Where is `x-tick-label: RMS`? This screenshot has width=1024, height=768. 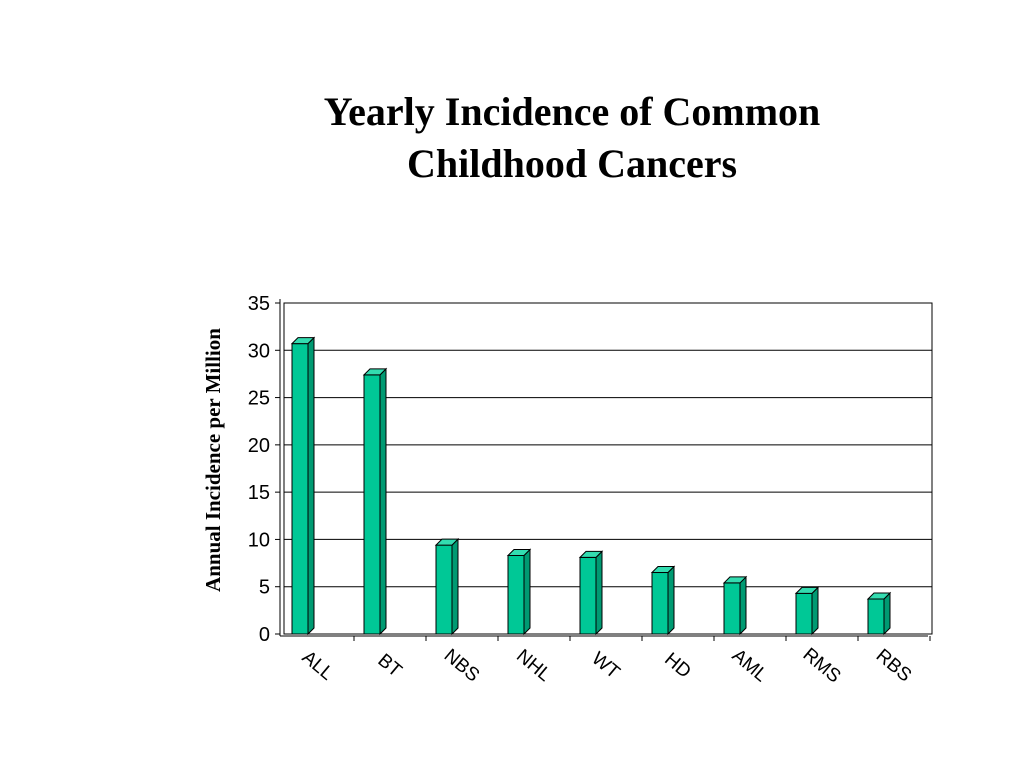
x-tick-label: RMS is located at coordinates (822, 665).